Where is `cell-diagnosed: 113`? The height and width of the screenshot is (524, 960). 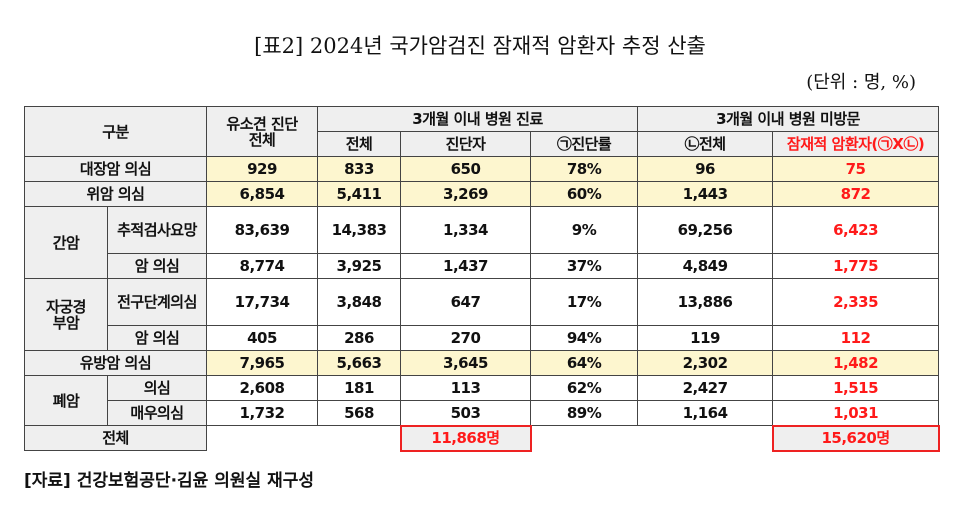 cell-diagnosed: 113 is located at coordinates (466, 388).